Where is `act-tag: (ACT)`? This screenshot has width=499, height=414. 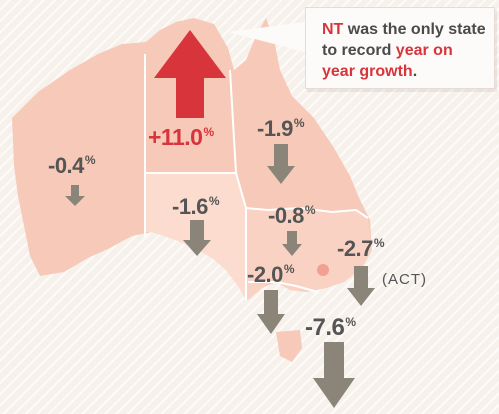
act-tag: (ACT) is located at coordinates (404, 279).